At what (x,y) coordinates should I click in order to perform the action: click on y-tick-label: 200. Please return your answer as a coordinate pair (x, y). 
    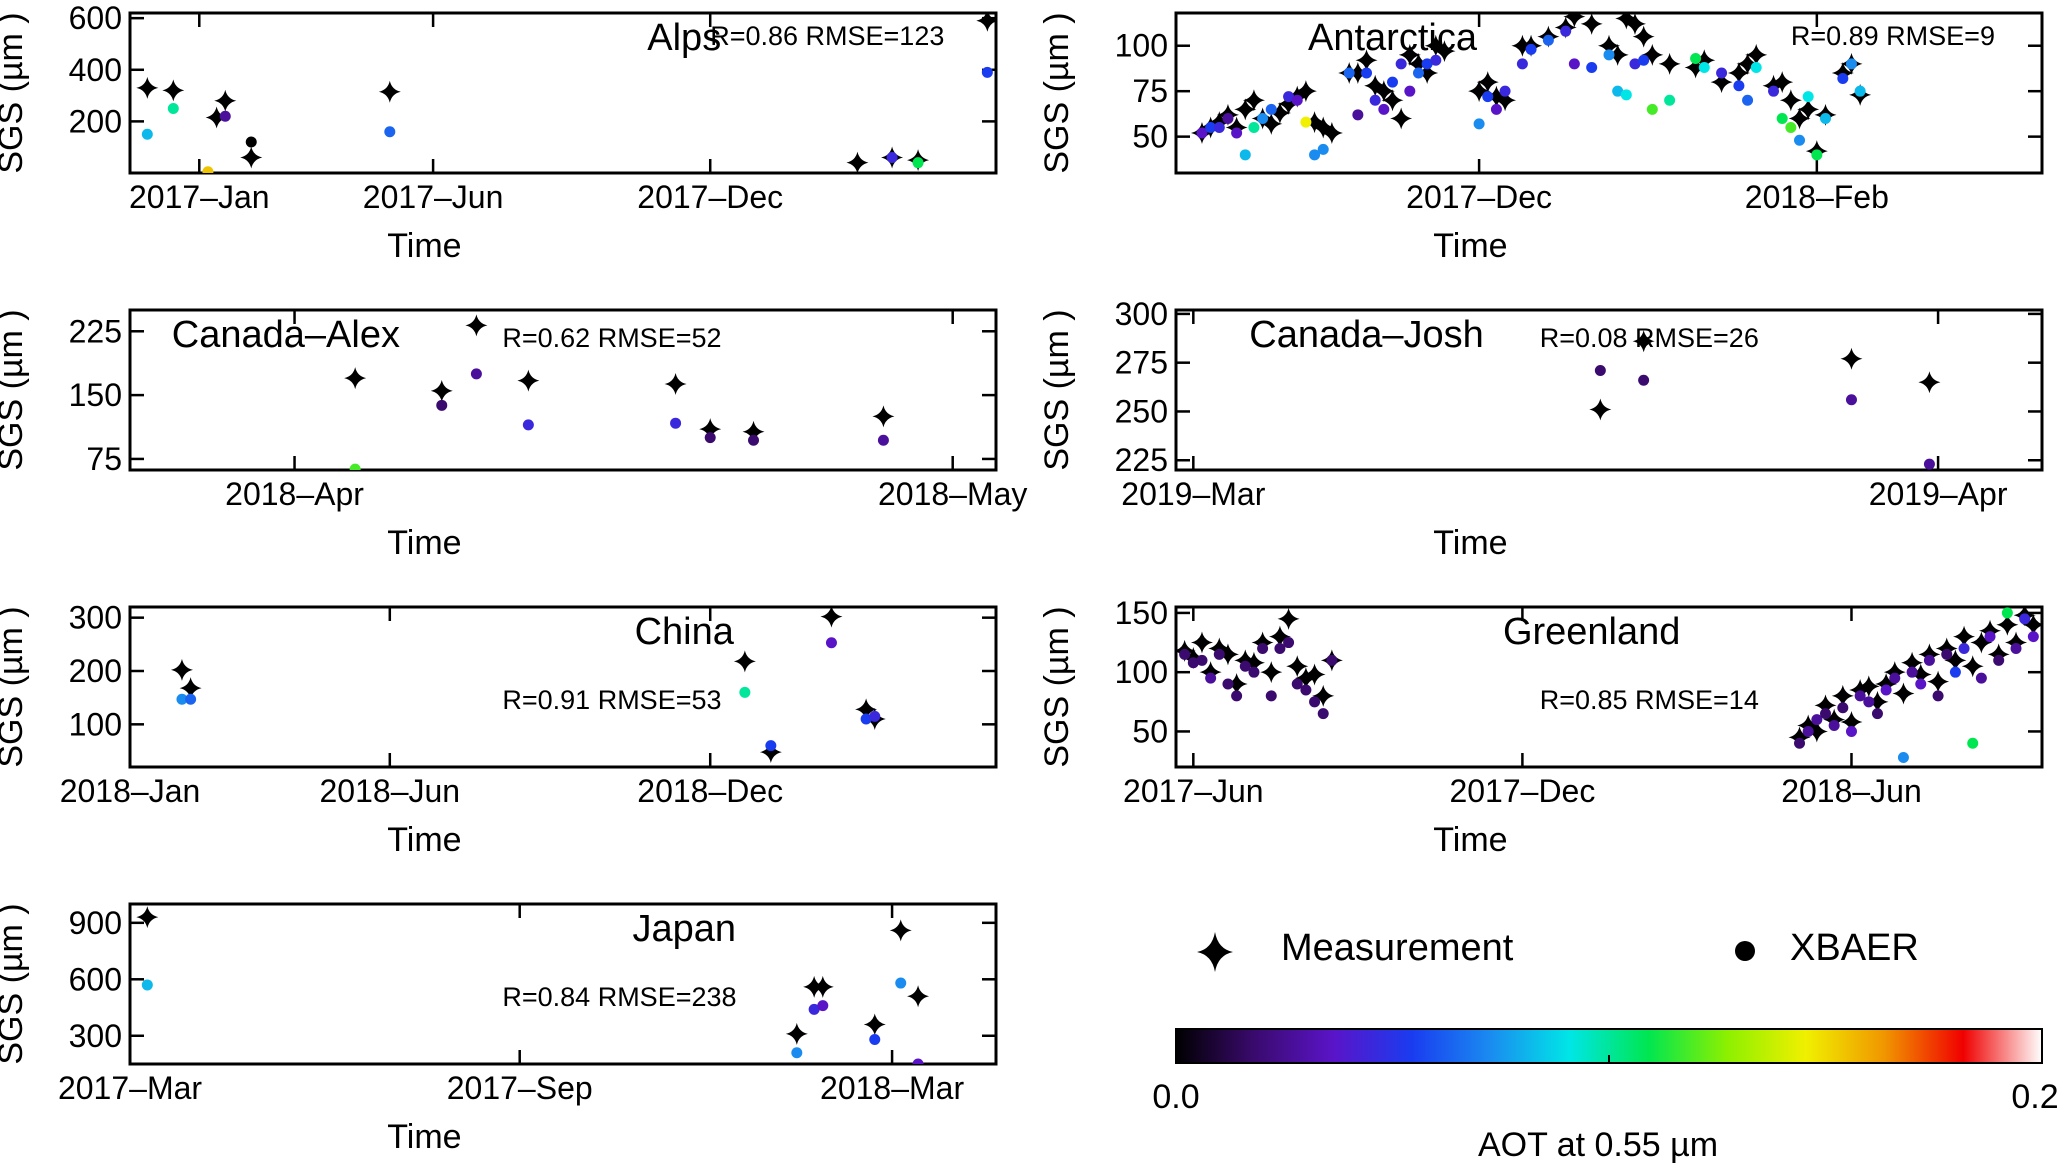
    Looking at the image, I should click on (95, 121).